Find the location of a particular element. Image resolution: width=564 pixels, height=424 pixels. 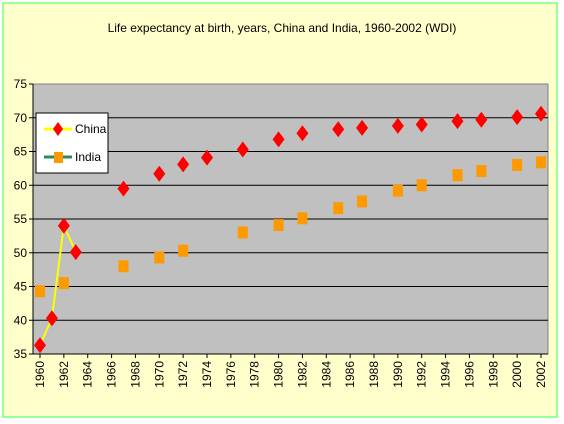

x-tick-label: 1968 is located at coordinates (135, 374).